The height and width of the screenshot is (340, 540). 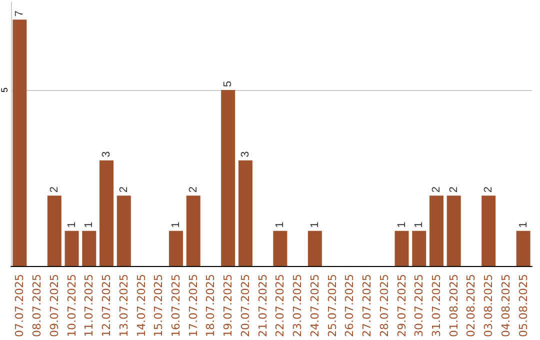 I want to click on x-tick-label: 20.07.2025, so click(x=245, y=306).